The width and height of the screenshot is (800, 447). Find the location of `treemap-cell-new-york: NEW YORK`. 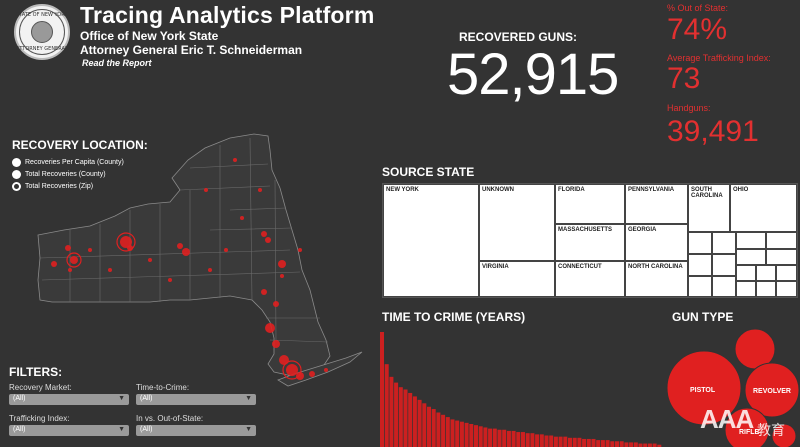

treemap-cell-new-york: NEW YORK is located at coordinates (431, 240).